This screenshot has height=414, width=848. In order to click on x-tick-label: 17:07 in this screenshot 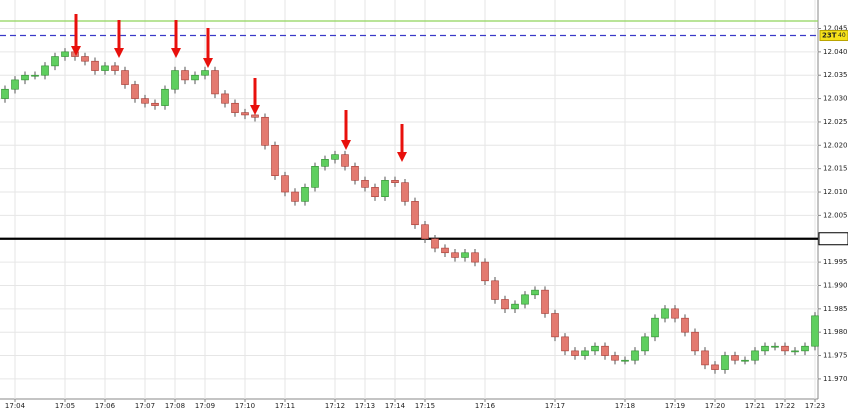, I will do `click(145, 406)`.